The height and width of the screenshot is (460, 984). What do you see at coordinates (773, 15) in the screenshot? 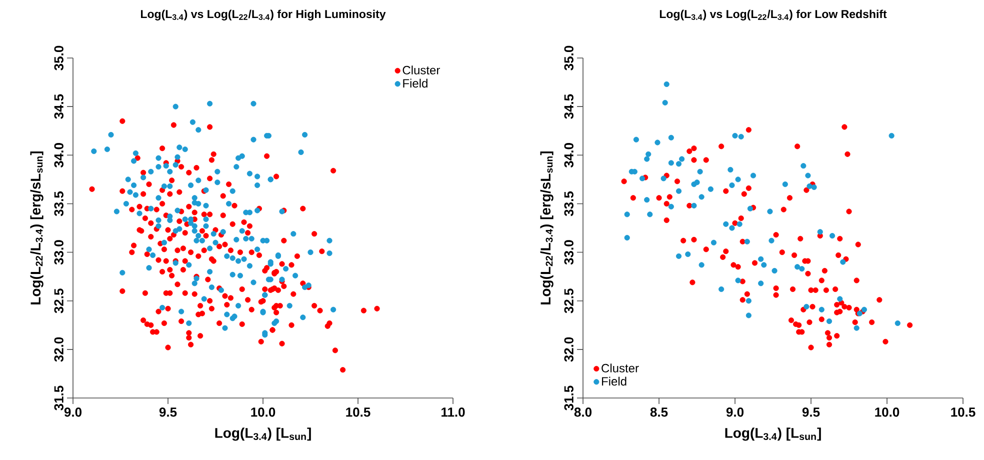
I see `chart-title: Log(L$_{3.4}$) vs Log(L$_{22}$/L$_{3.4}$) for Low Redshift` at bounding box center [773, 15].